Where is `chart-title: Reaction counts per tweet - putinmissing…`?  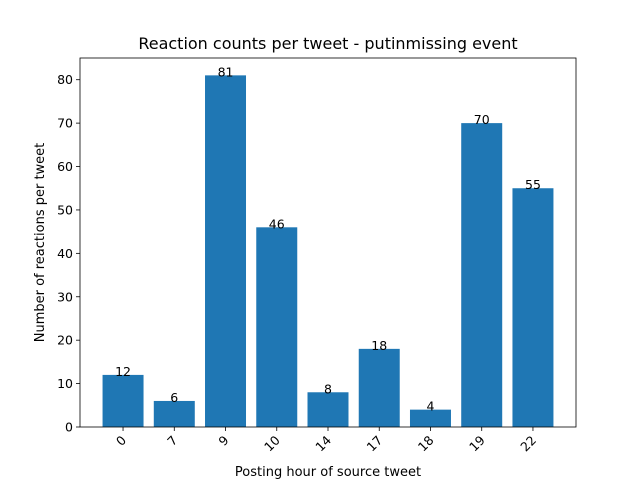 chart-title: Reaction counts per tweet - putinmissing… is located at coordinates (327, 43).